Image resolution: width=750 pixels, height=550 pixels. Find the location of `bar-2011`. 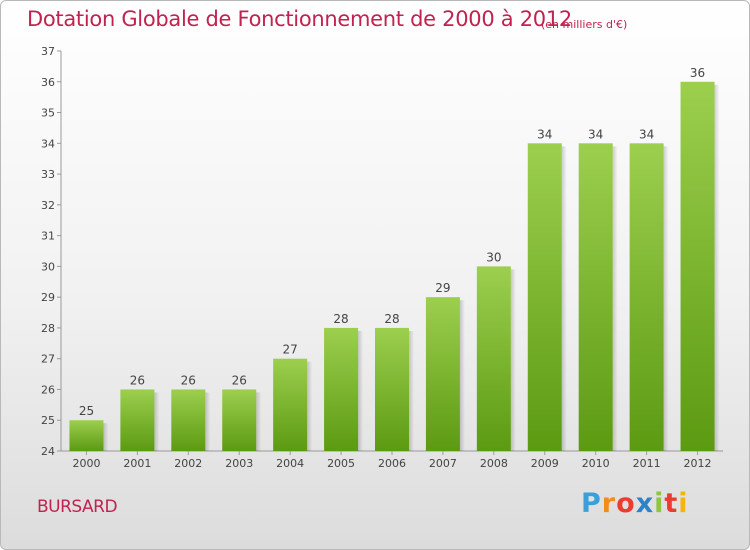

bar-2011 is located at coordinates (646, 297).